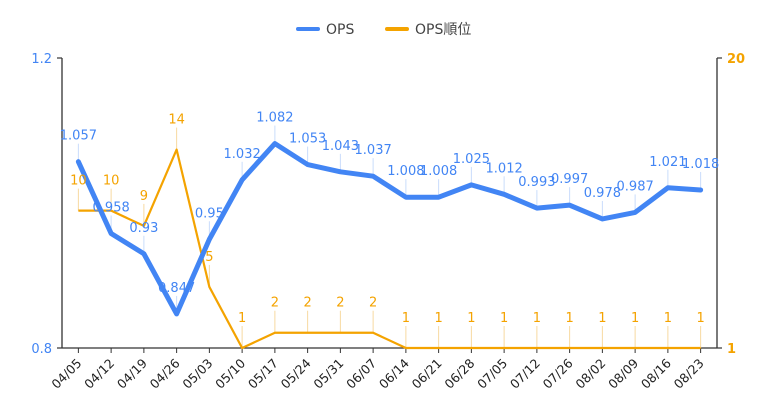  I want to click on ops-data-label: 0.997, so click(569, 179).